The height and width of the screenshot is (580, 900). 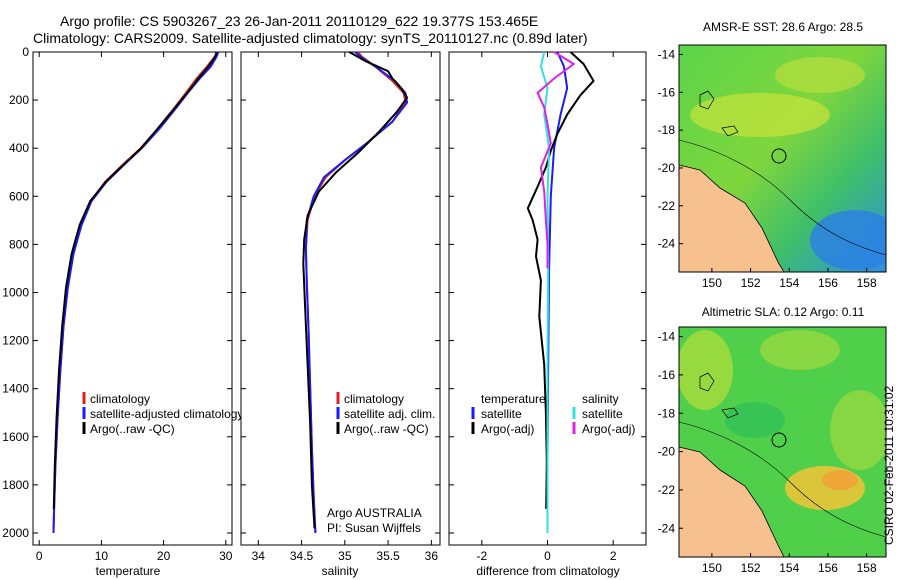 What do you see at coordinates (432, 556) in the screenshot?
I see `x-tick-label: 36` at bounding box center [432, 556].